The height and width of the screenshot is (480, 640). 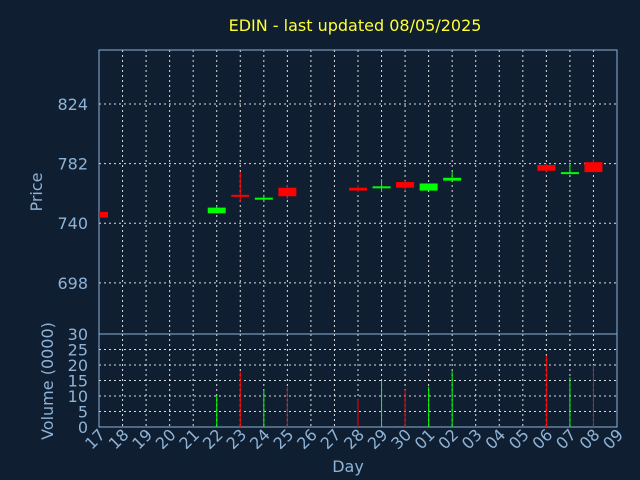 What do you see at coordinates (78, 365) in the screenshot?
I see `volume-tick-label: 20` at bounding box center [78, 365].